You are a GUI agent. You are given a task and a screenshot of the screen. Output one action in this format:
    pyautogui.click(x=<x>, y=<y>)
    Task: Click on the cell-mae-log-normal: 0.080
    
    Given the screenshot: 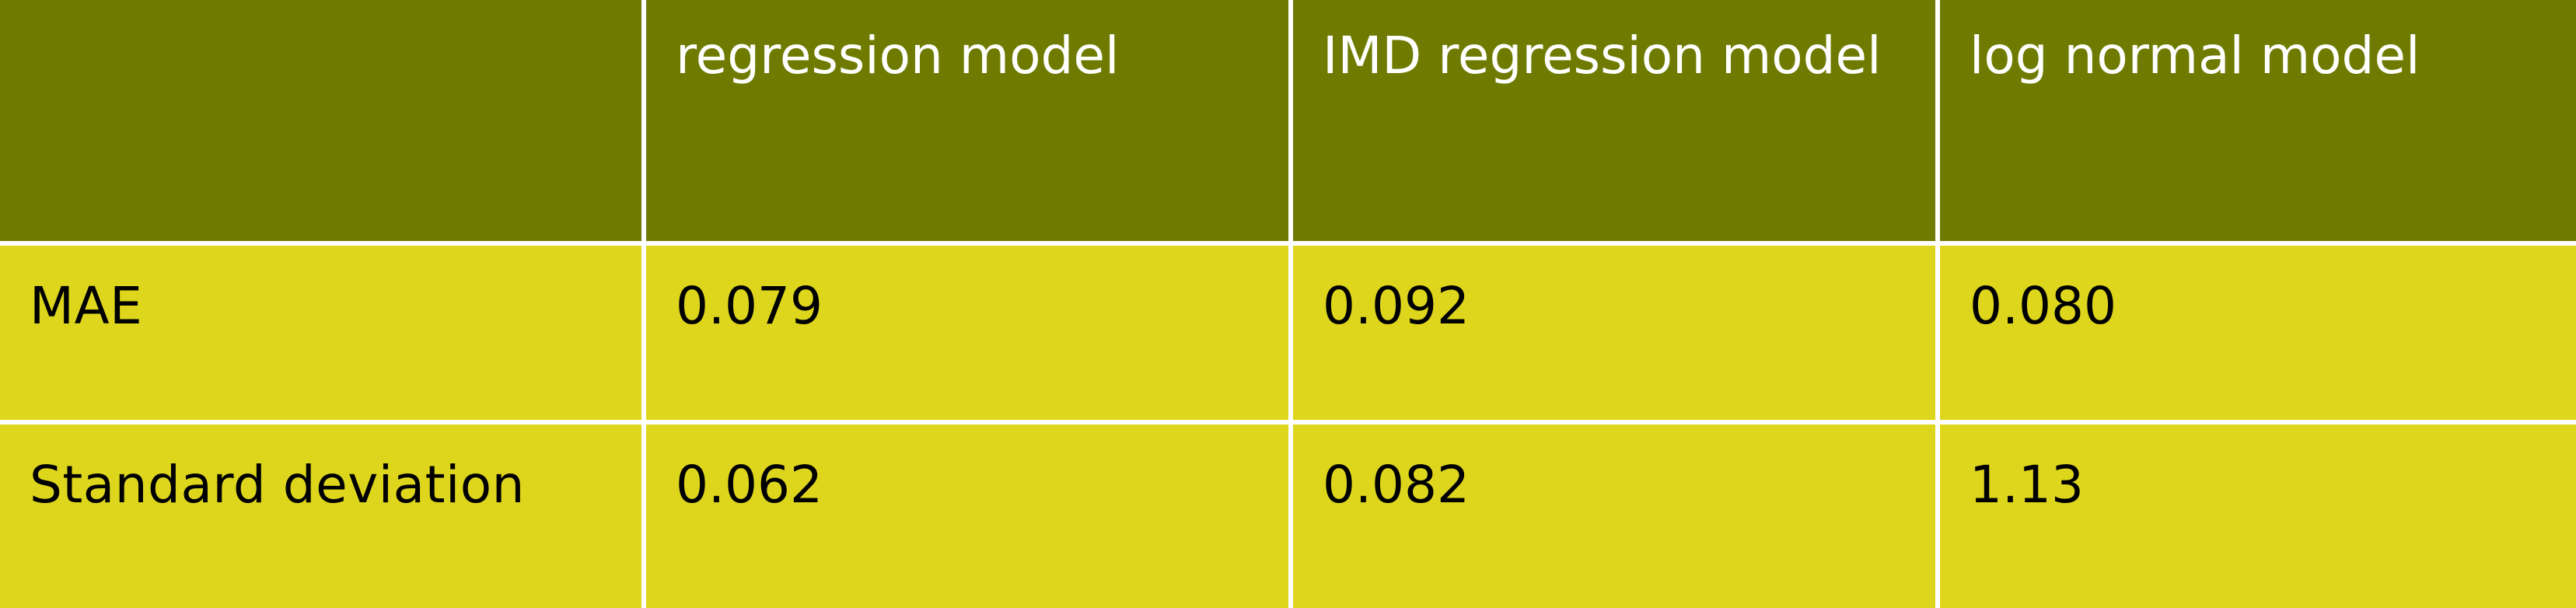 What is the action you would take?
    pyautogui.click(x=2258, y=333)
    